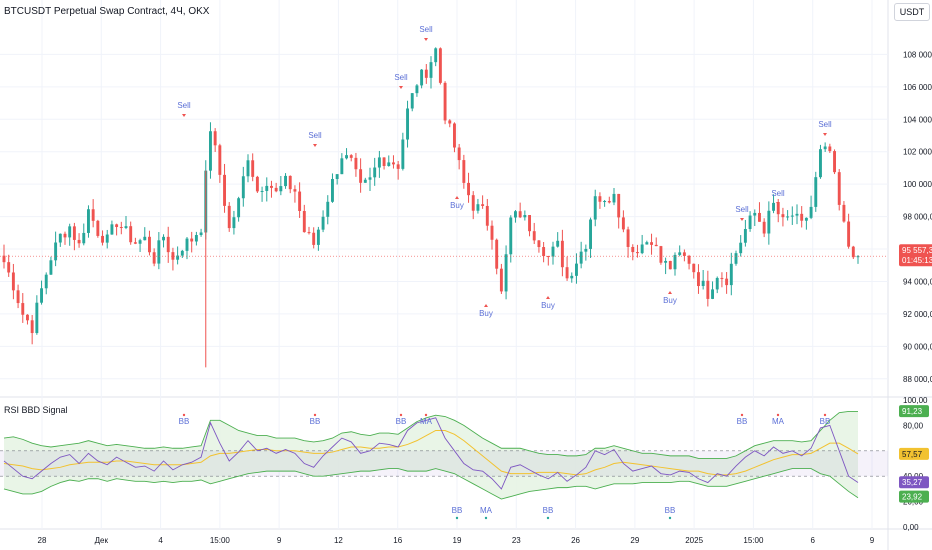 The image size is (932, 550). I want to click on price-tick-label: 88 000,0, so click(917, 379).